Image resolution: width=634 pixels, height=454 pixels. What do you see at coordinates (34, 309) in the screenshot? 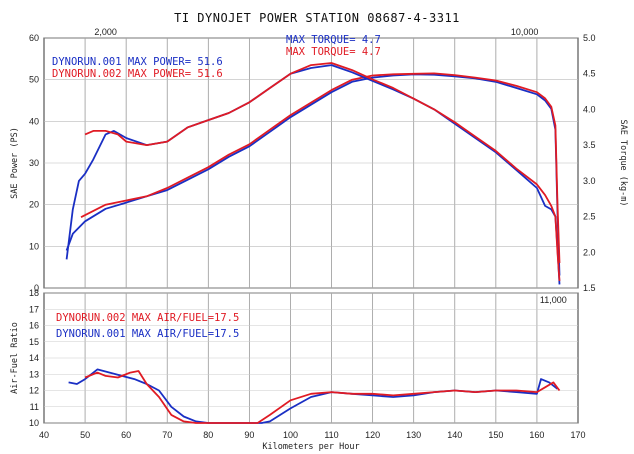
I see `y-tick-label-afr: 17` at bounding box center [34, 309].